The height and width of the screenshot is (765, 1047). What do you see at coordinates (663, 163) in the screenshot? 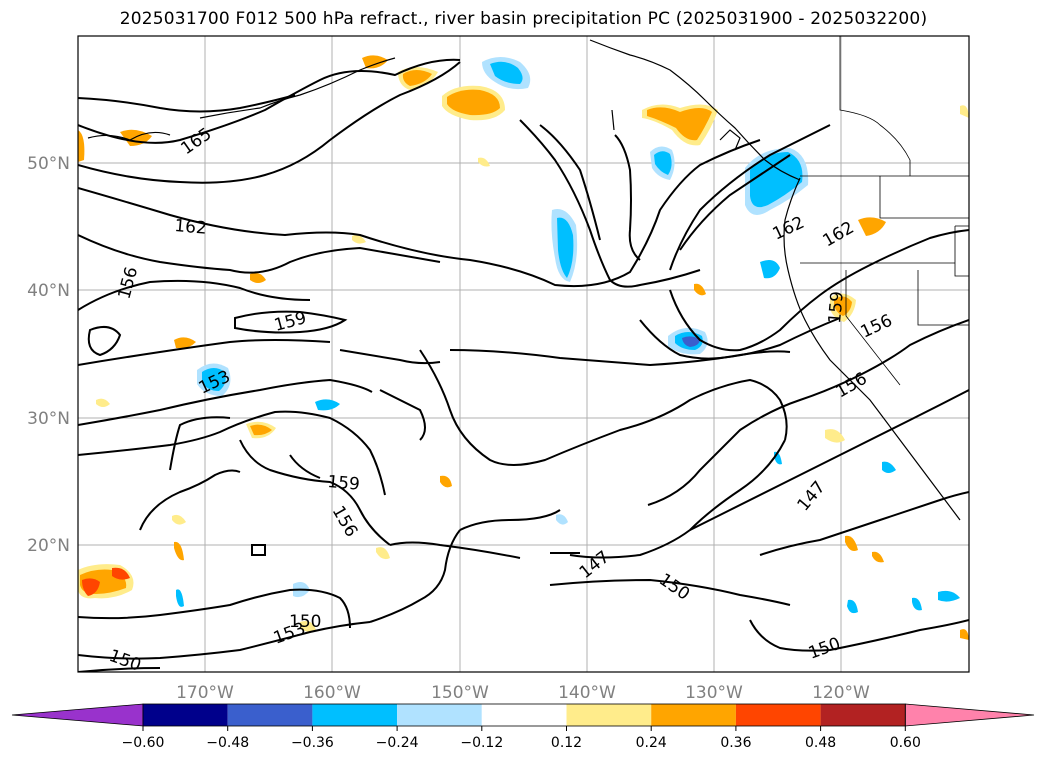
I see `neg-patch-offshore-1-core` at bounding box center [663, 163].